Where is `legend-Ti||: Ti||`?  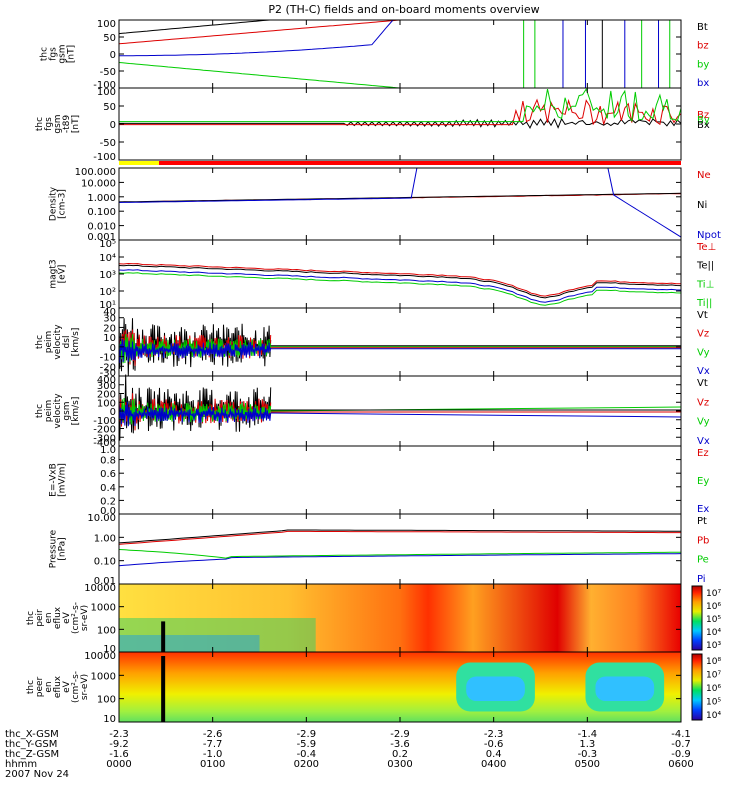
legend-Ti||: Ti|| is located at coordinates (704, 303).